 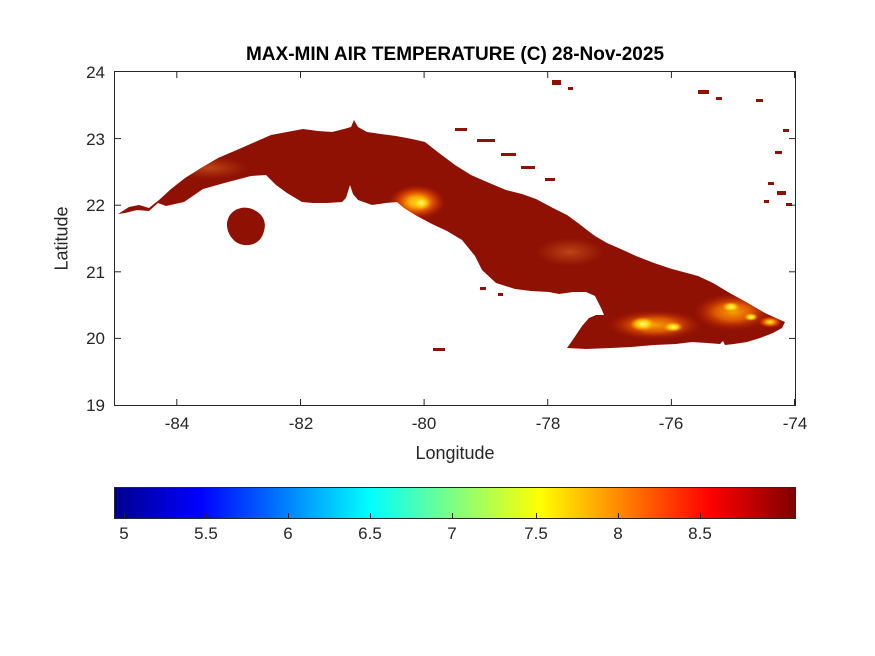 I want to click on colorbar-tick-label: 6.5, so click(x=370, y=533).